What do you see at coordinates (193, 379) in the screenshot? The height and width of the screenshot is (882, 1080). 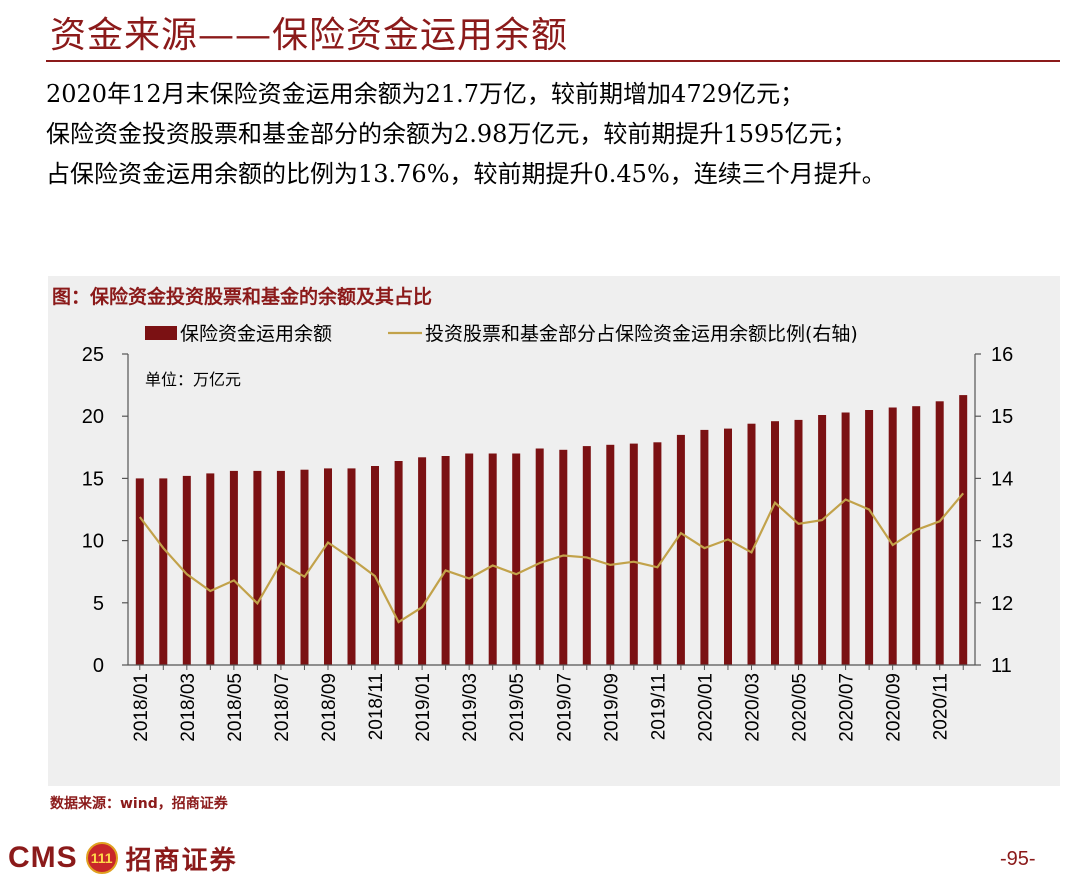 I see `unit-note: 单位：万亿元` at bounding box center [193, 379].